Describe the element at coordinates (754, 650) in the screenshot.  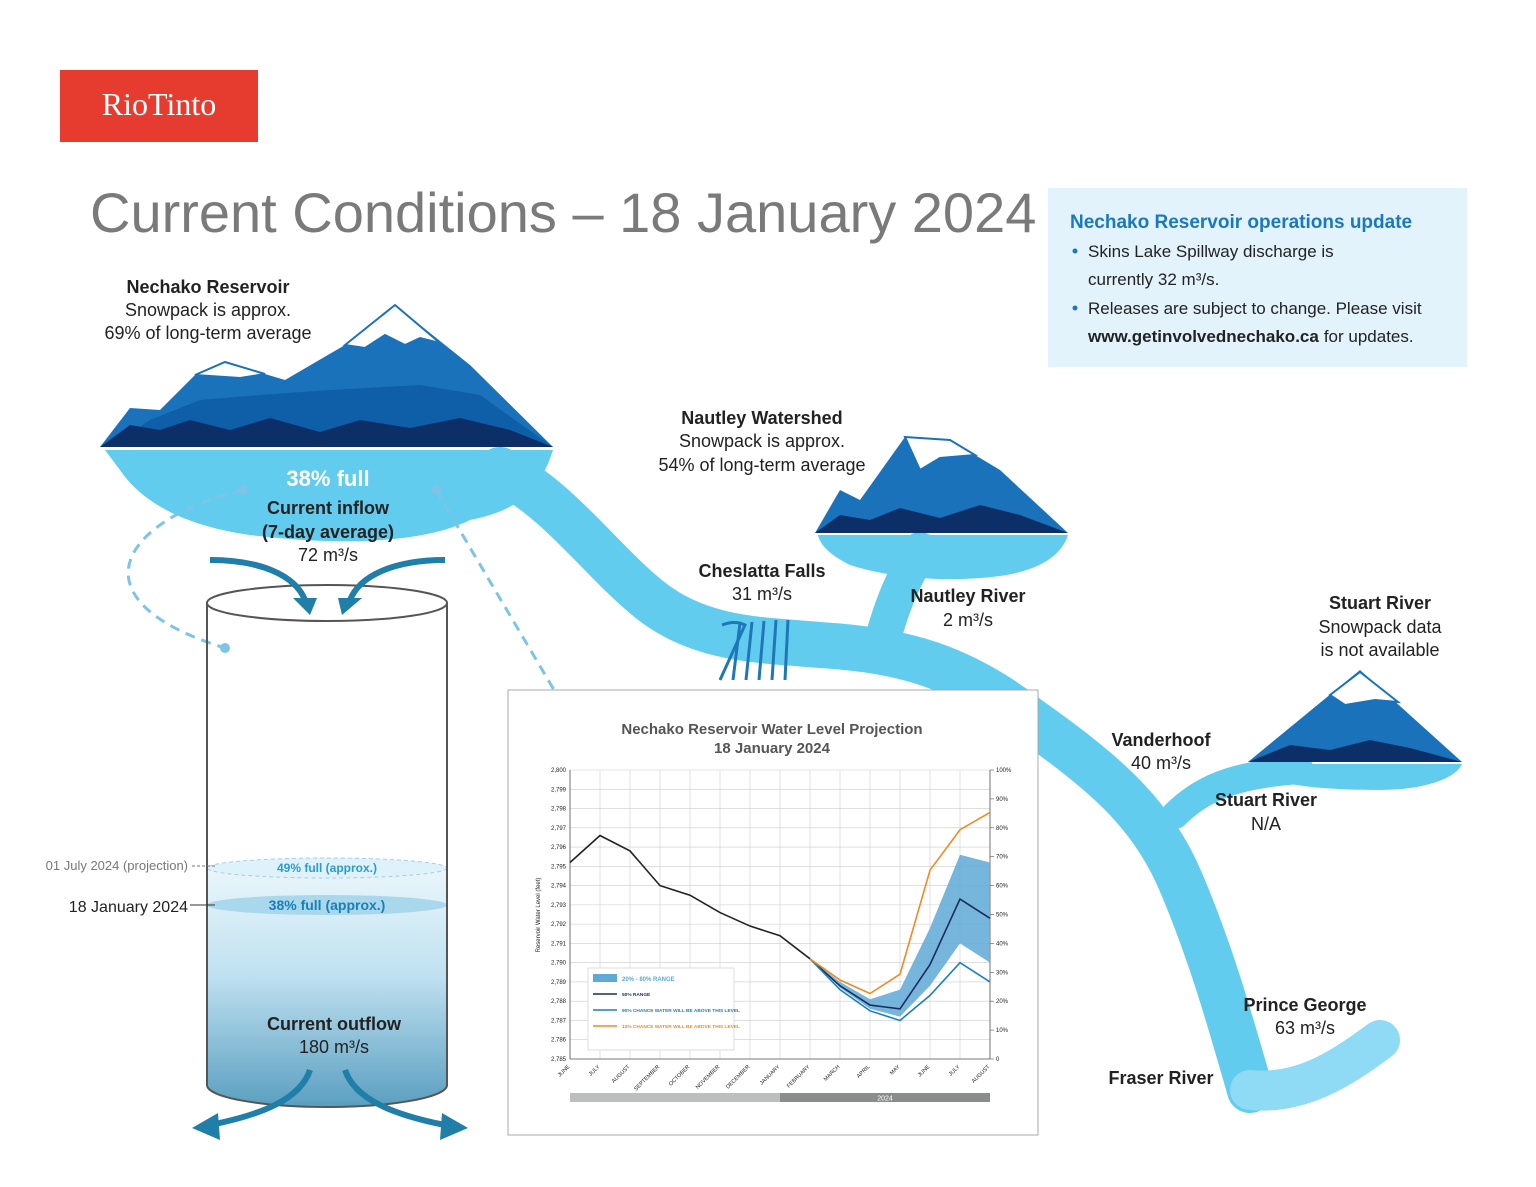
I see `falls` at that location.